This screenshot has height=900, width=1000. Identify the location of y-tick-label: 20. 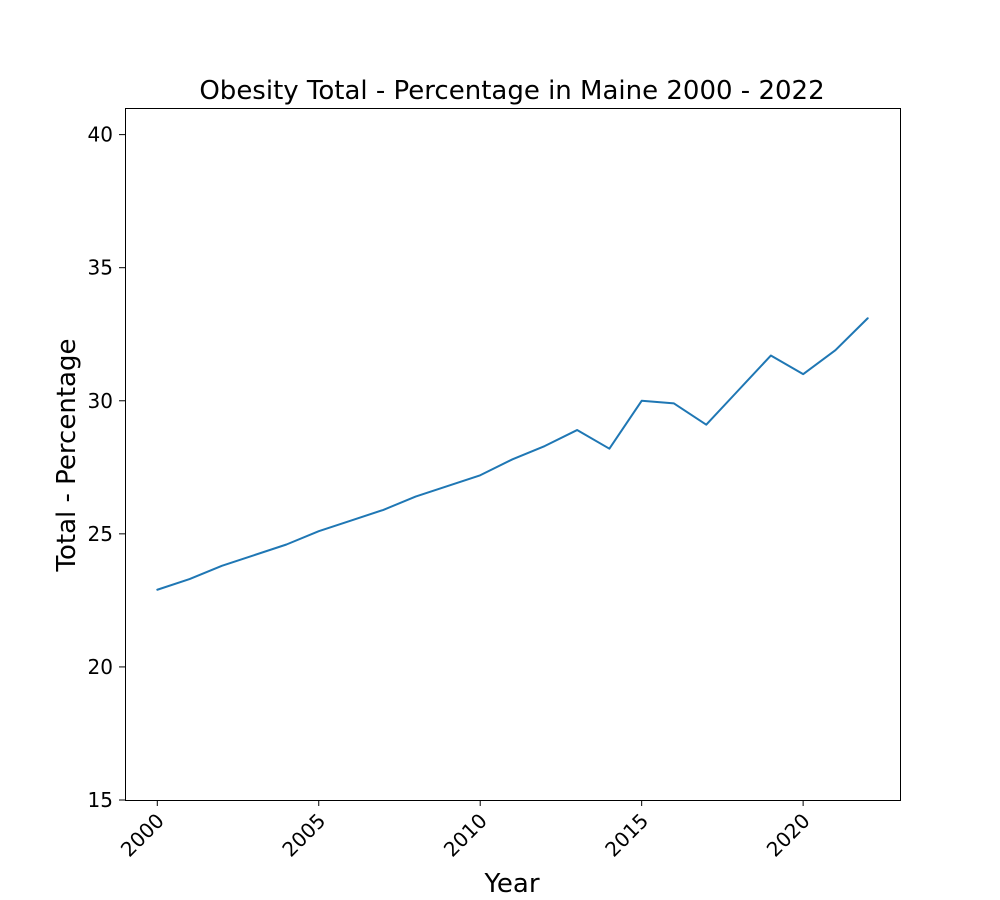
(100, 667).